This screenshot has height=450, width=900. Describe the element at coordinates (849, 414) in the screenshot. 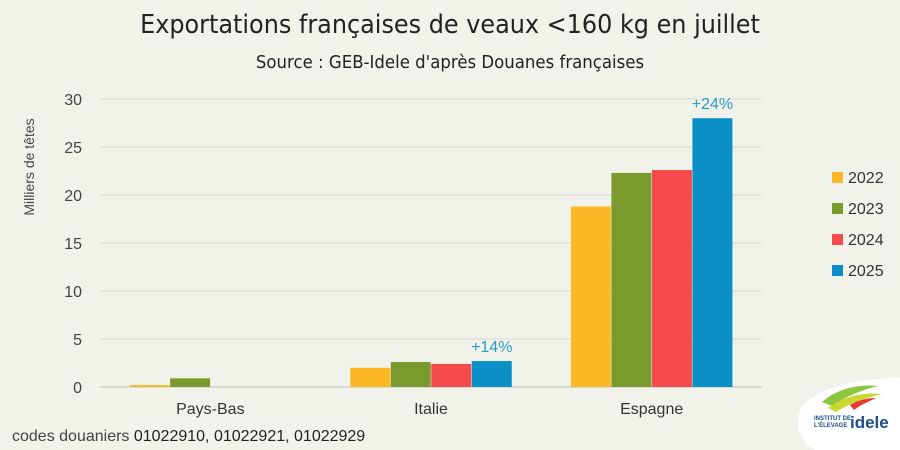

I see `idele-logo: INSTITUT DE L'ÉLEVAGE idele` at that location.